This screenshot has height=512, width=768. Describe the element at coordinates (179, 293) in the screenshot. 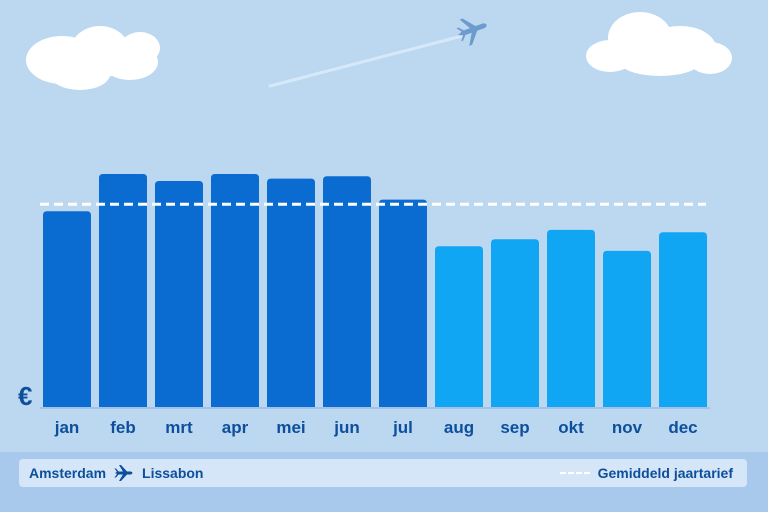

I see `bar-mrt` at that location.